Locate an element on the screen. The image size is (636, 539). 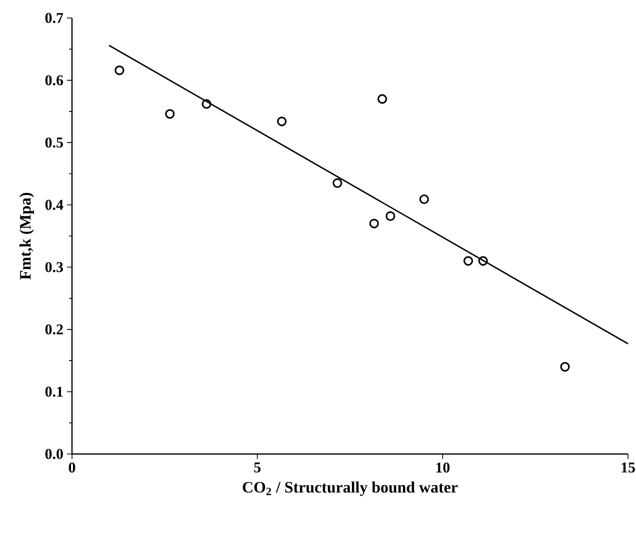
x-tick-label: 0 is located at coordinates (72, 467).